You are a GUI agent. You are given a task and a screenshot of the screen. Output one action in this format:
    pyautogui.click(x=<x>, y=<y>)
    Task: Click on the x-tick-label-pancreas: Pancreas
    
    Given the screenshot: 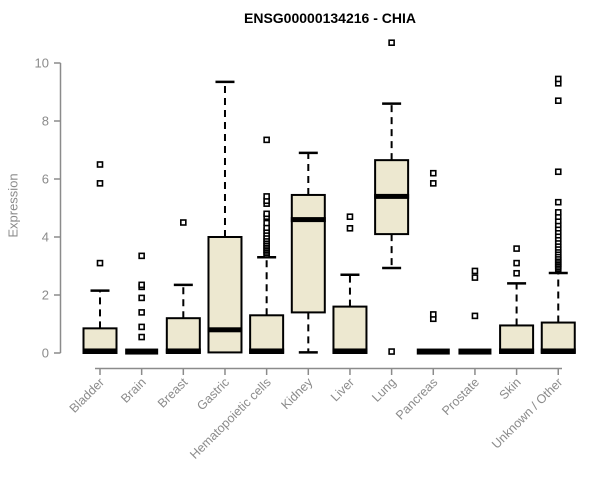 What is the action you would take?
    pyautogui.click(x=416, y=398)
    